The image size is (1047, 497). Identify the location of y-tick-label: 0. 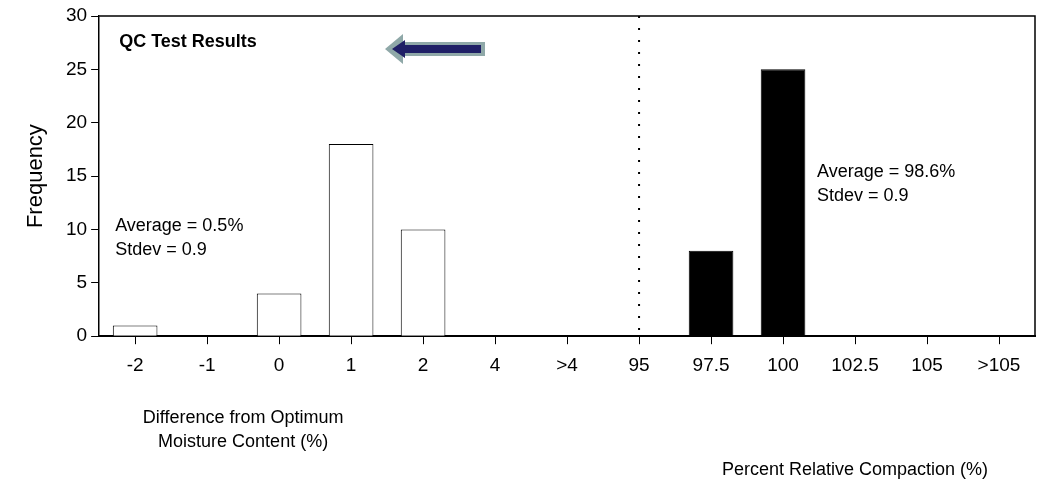
(82, 335).